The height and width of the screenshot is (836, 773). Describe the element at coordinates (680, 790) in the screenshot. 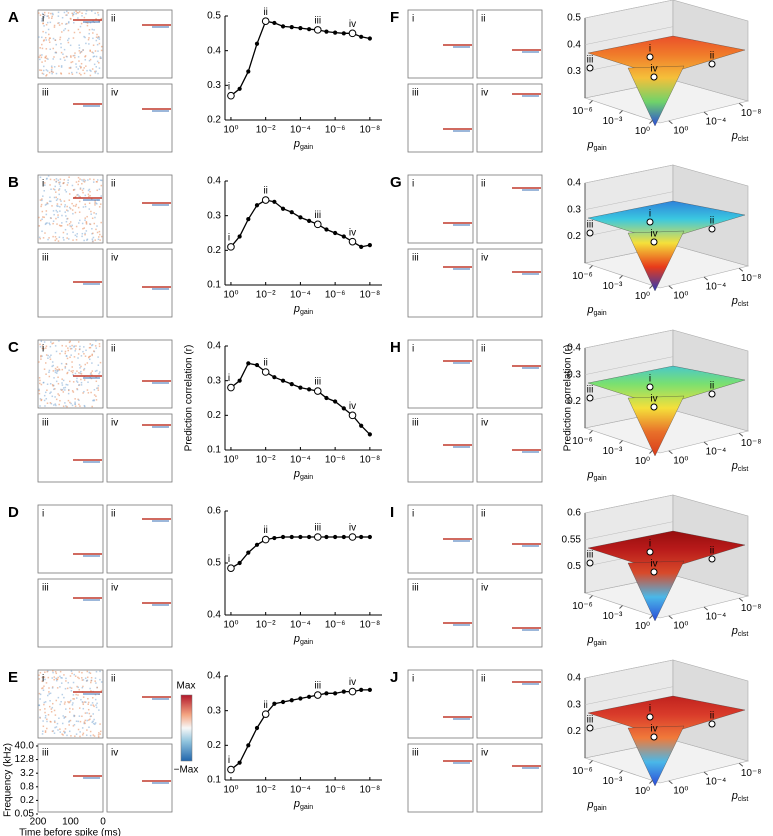

I see `yticks-label: 10⁰` at that location.